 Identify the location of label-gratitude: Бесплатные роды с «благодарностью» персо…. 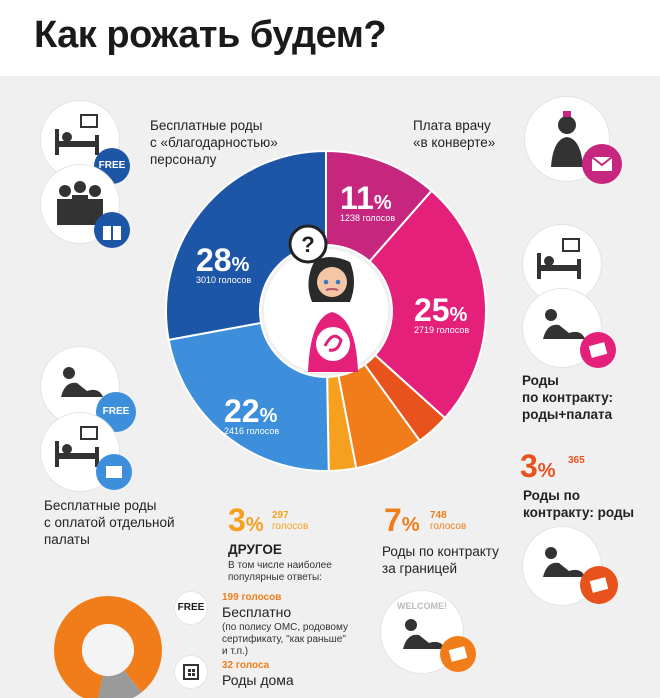
(214, 142).